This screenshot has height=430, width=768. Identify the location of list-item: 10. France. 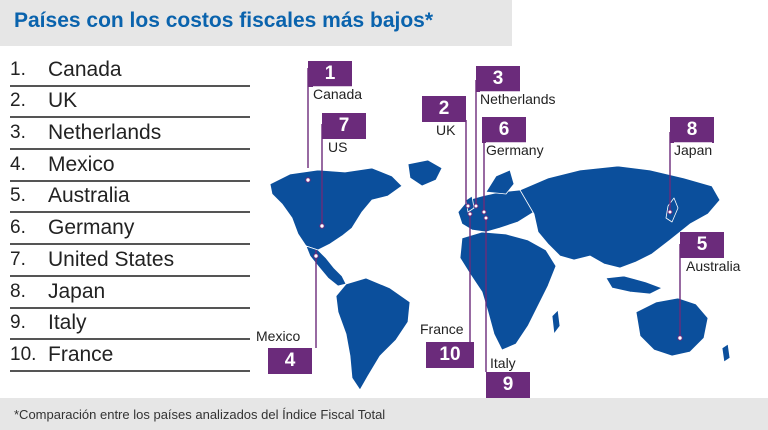
(130, 356).